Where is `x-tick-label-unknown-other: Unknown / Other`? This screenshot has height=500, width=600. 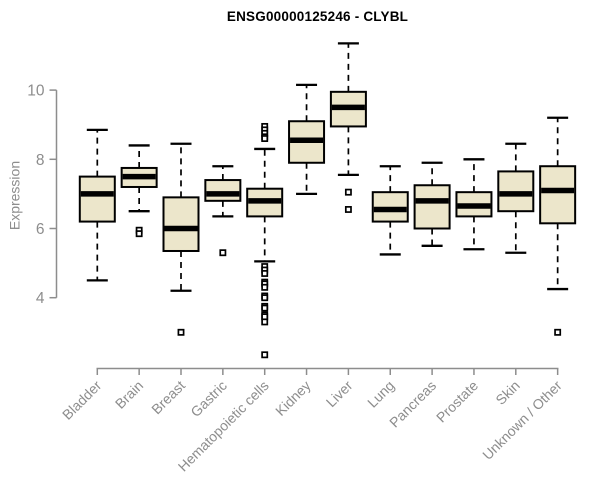
x-tick-label-unknown-other: Unknown / Other is located at coordinates (522, 420).